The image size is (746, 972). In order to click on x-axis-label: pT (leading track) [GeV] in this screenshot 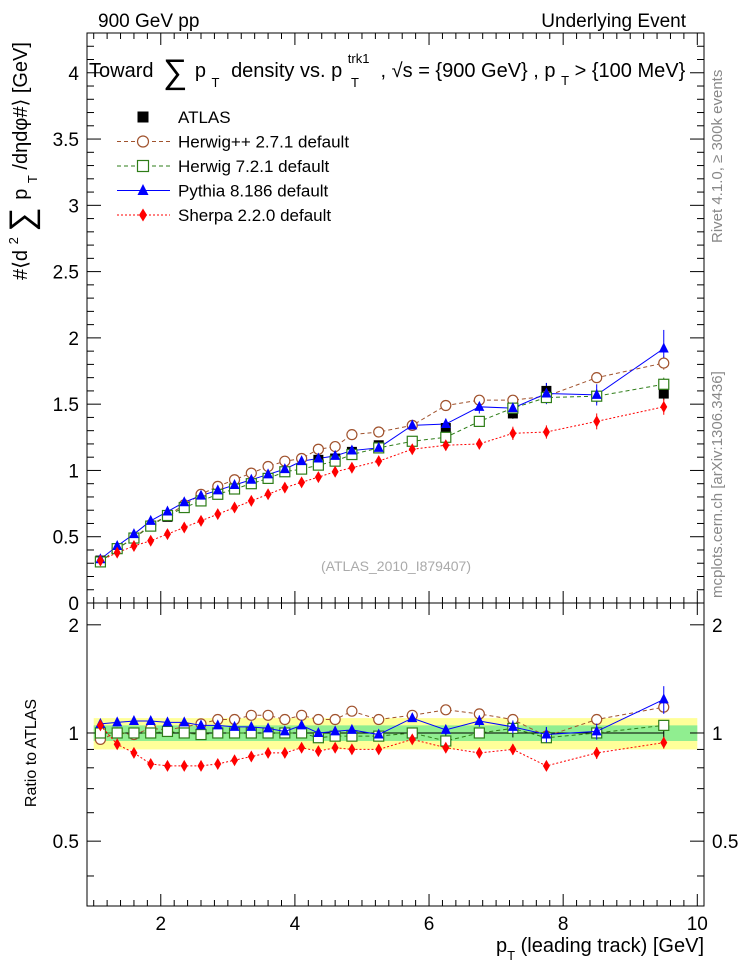, I will do `click(600, 949)`.